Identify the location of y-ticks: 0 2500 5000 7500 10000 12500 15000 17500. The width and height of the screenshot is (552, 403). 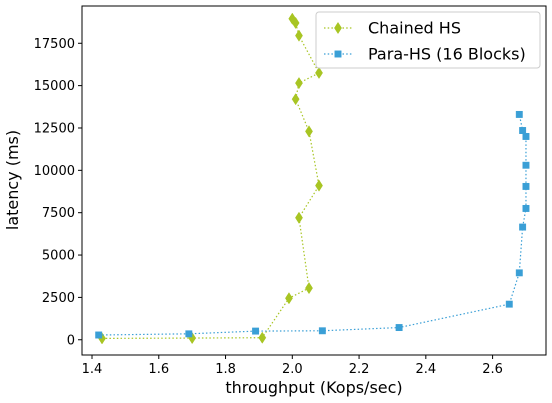
(58, 192).